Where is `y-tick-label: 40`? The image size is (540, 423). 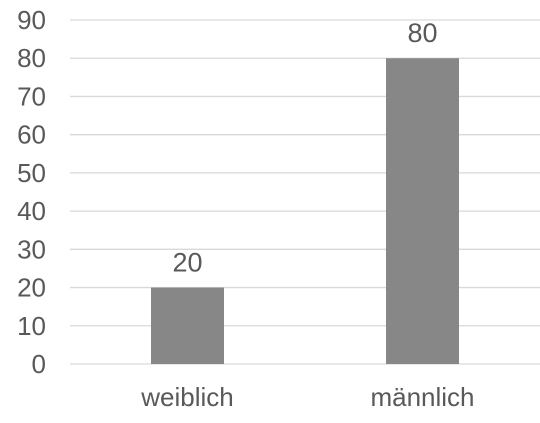 y-tick-label: 40 is located at coordinates (31, 211).